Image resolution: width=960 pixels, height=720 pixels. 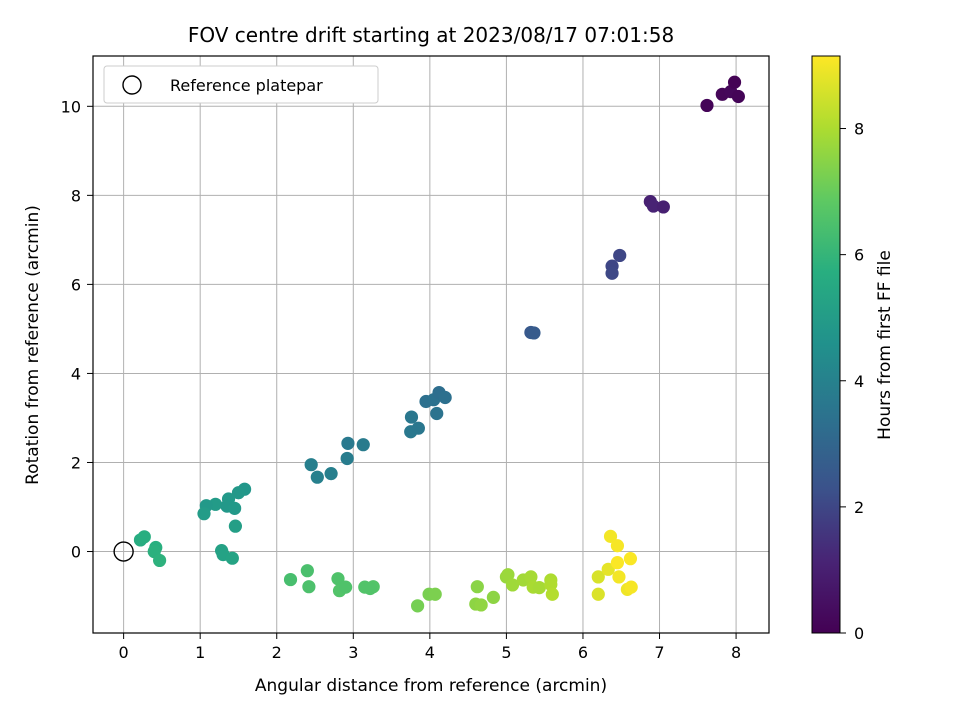 I want to click on y-tick-label: 0, so click(x=76, y=552).